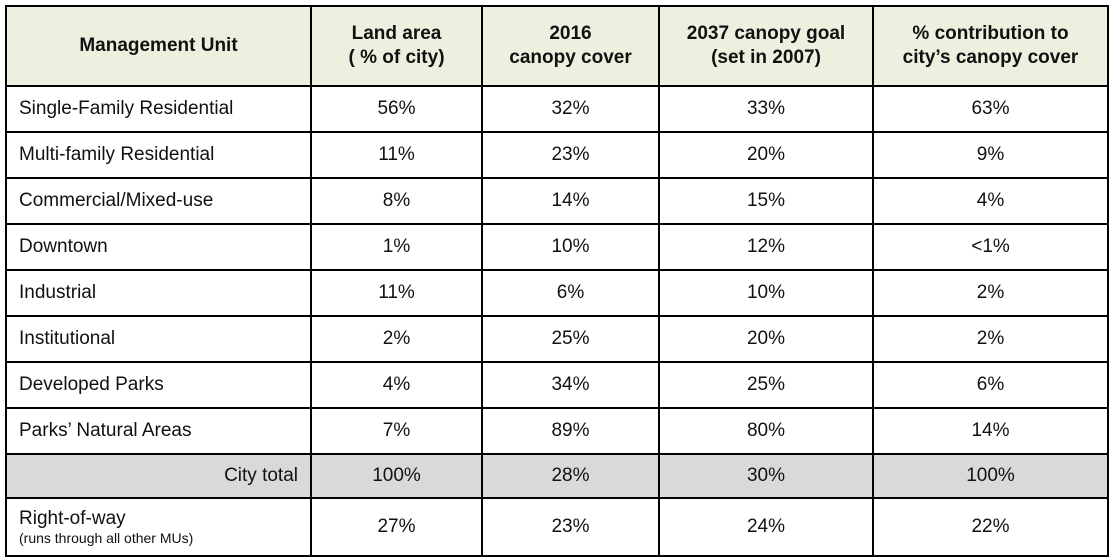 The height and width of the screenshot is (557, 1112). I want to click on goal-cell: 12%, so click(766, 247).